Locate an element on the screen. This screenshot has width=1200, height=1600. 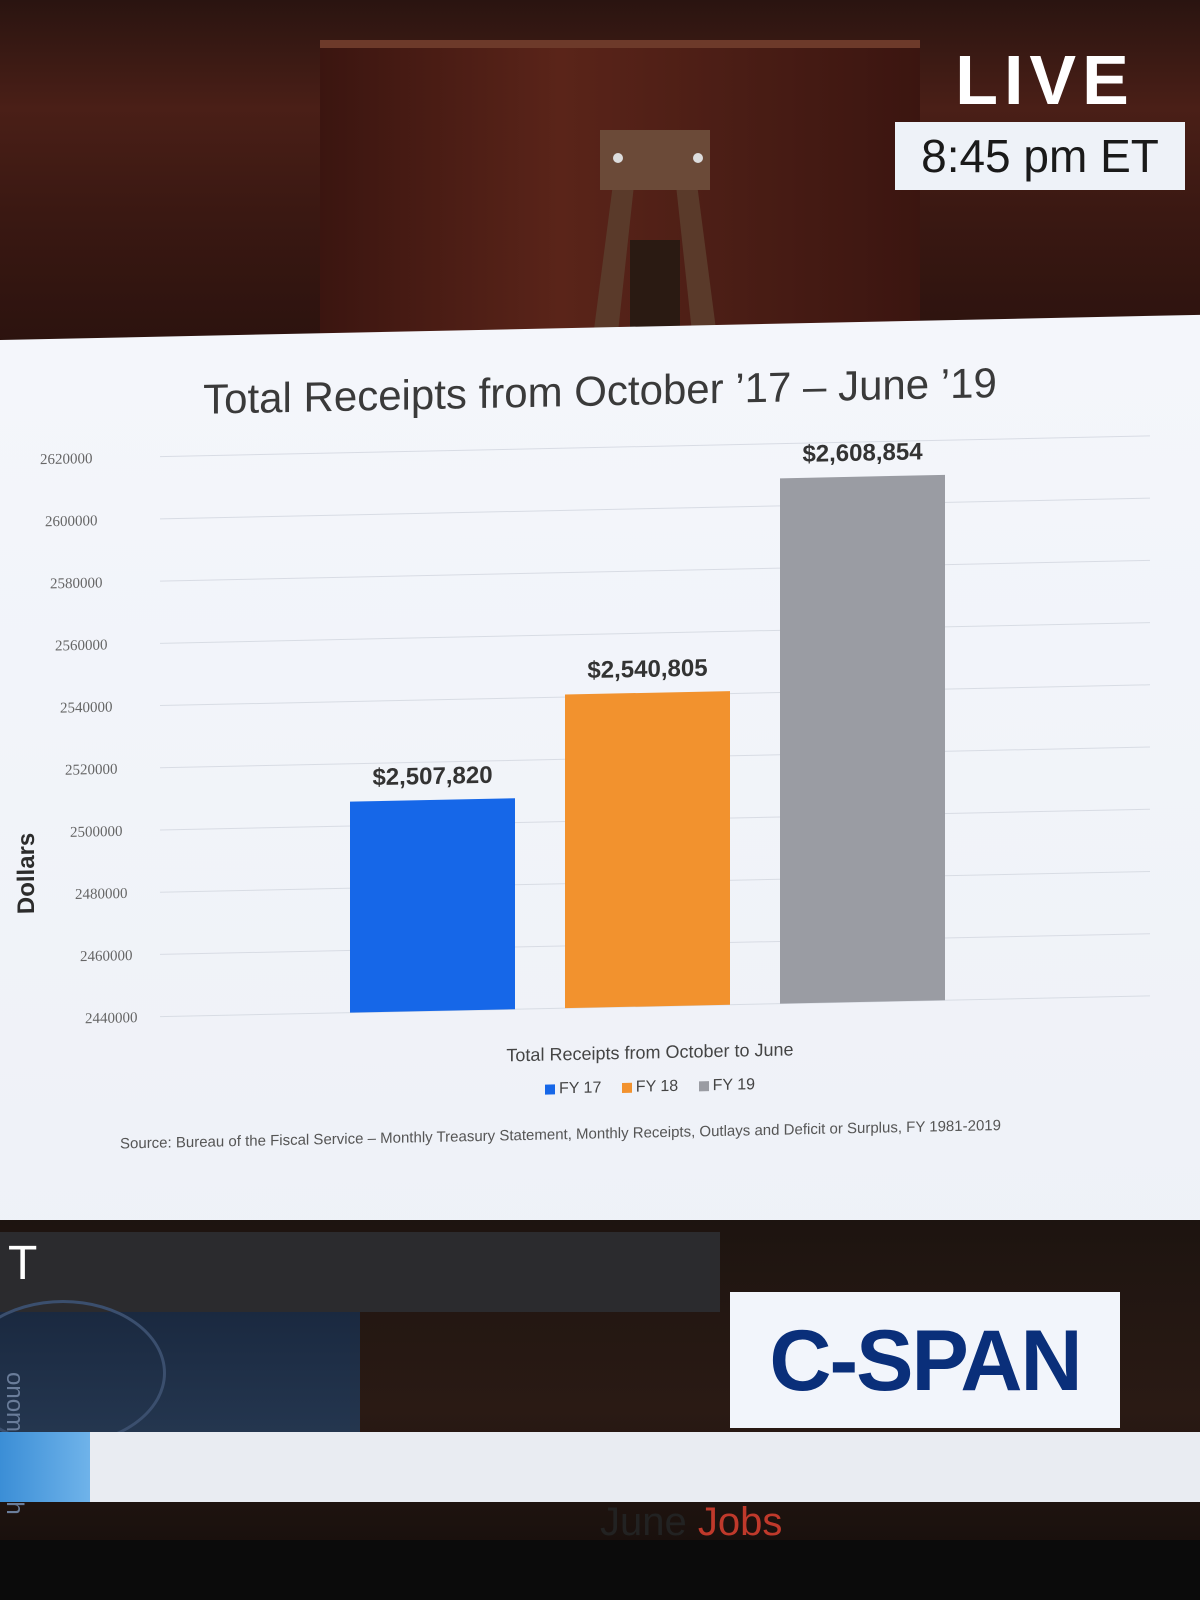
broadcast-time: 8:45 pm ET is located at coordinates (1040, 156).